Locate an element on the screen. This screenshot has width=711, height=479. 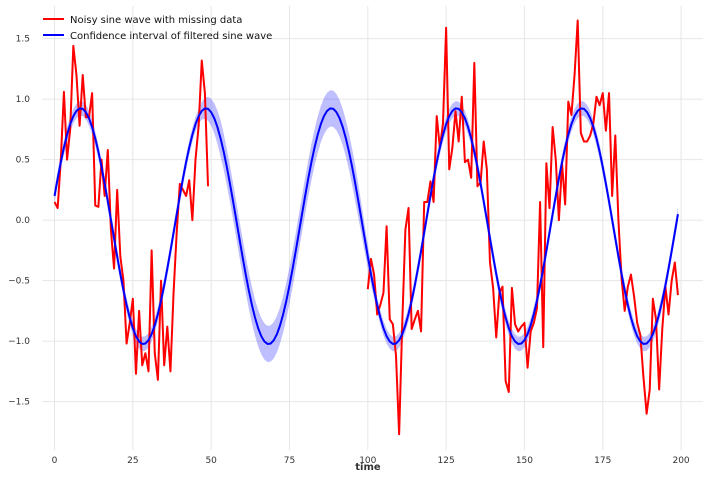
x-axis-title: time is located at coordinates (368, 467).